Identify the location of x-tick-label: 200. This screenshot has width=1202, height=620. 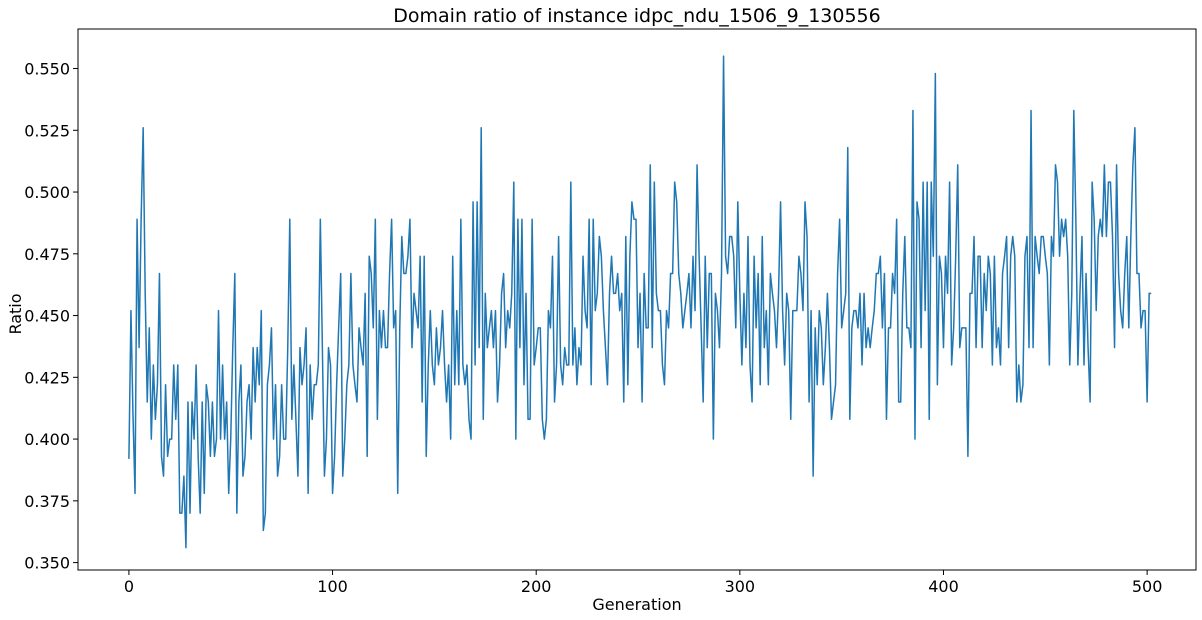
(536, 586).